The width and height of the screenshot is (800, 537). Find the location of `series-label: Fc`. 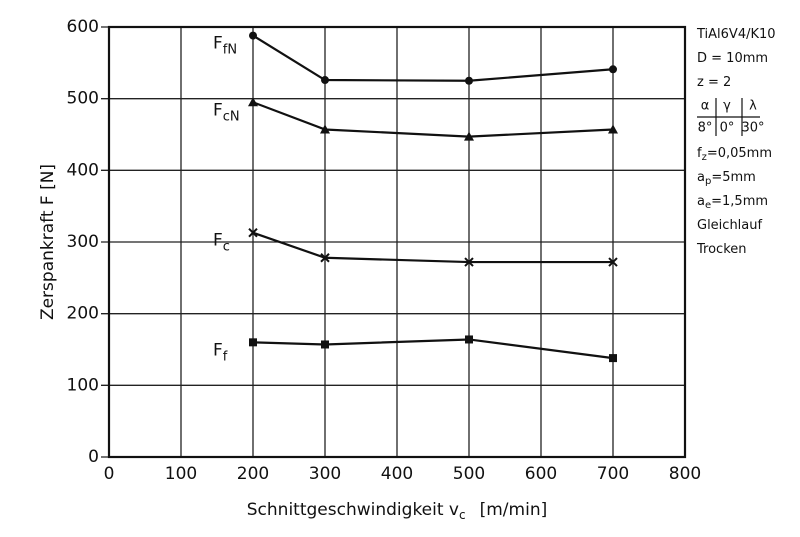

series-label: Fc is located at coordinates (221, 243).